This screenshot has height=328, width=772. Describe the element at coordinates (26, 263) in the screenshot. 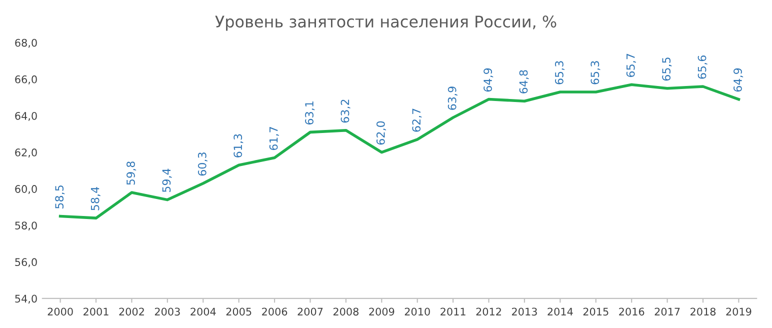

I see `y-tick-label: 56,0` at that location.